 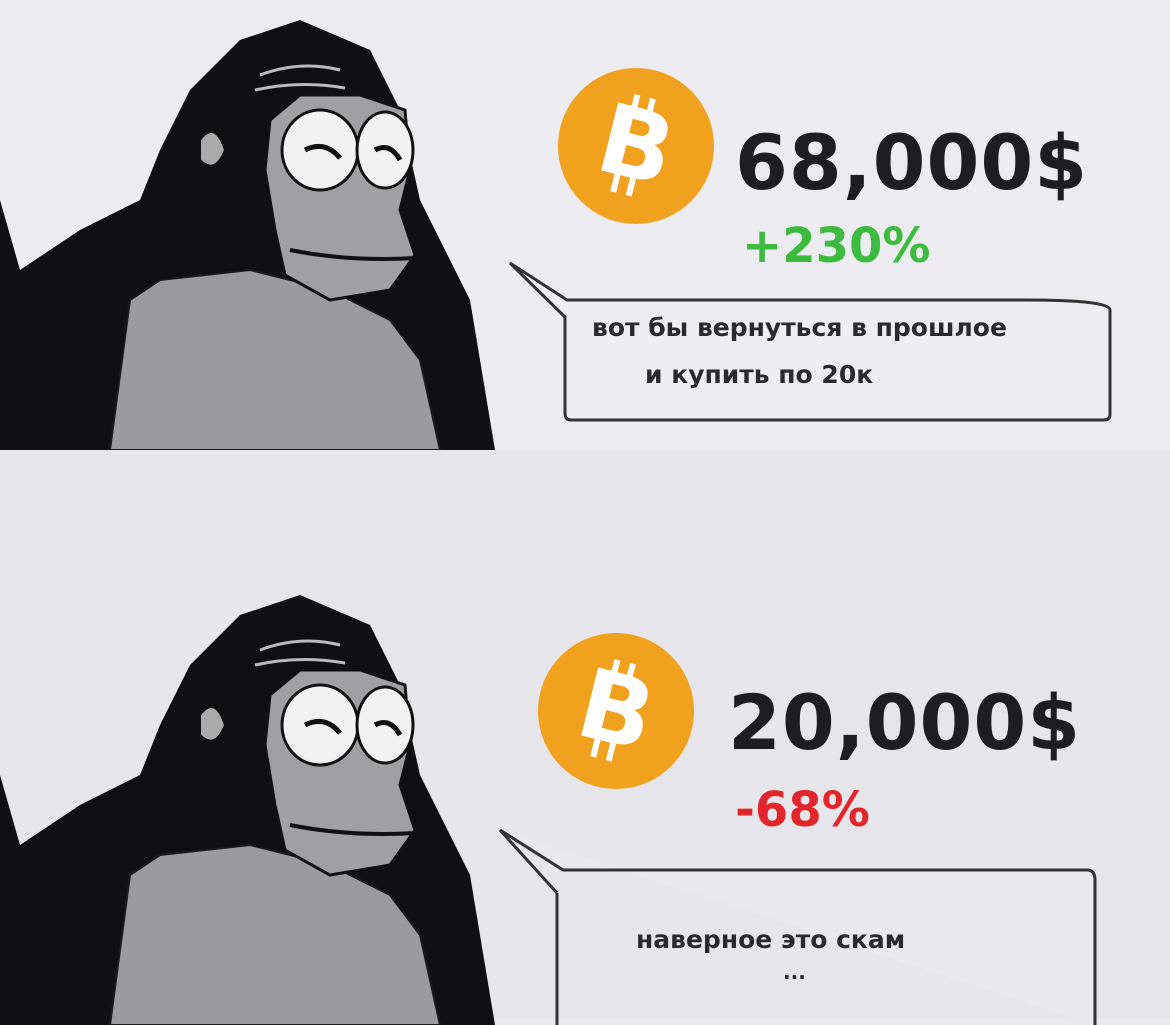 I want to click on change-label: -68%, so click(x=802, y=810).